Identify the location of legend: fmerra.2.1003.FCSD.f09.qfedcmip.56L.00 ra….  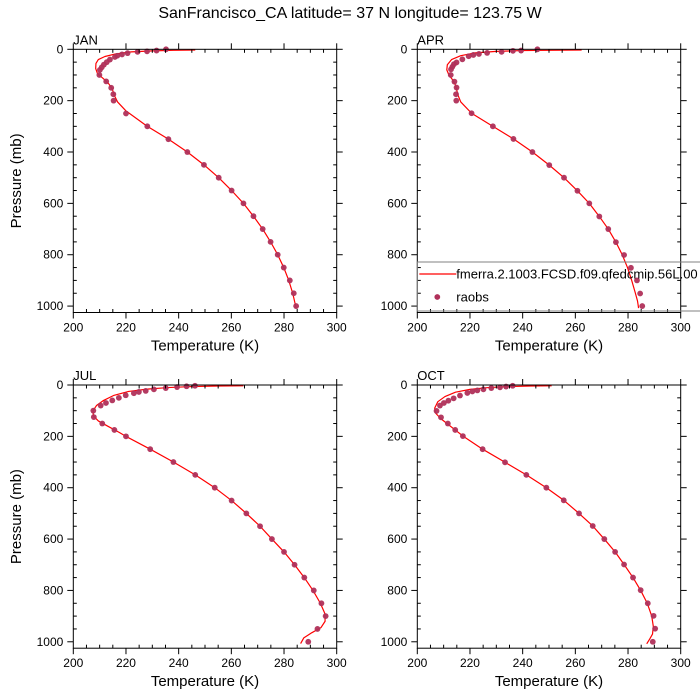
(558, 286).